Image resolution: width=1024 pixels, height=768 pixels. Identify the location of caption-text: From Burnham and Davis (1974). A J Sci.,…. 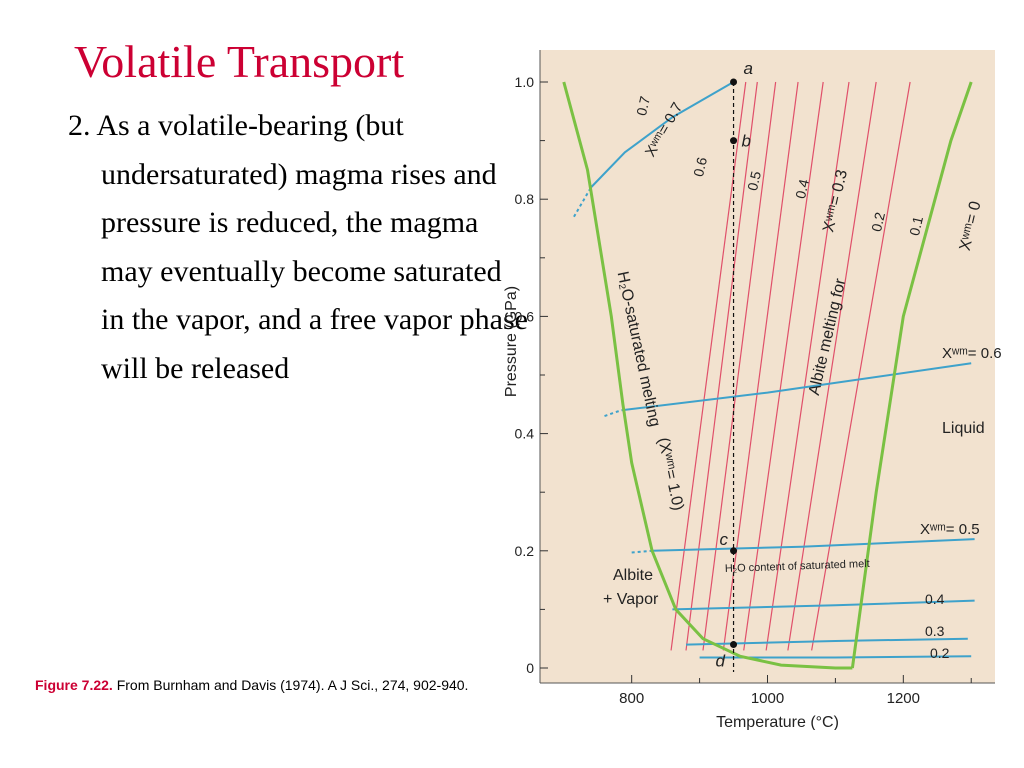
(290, 685).